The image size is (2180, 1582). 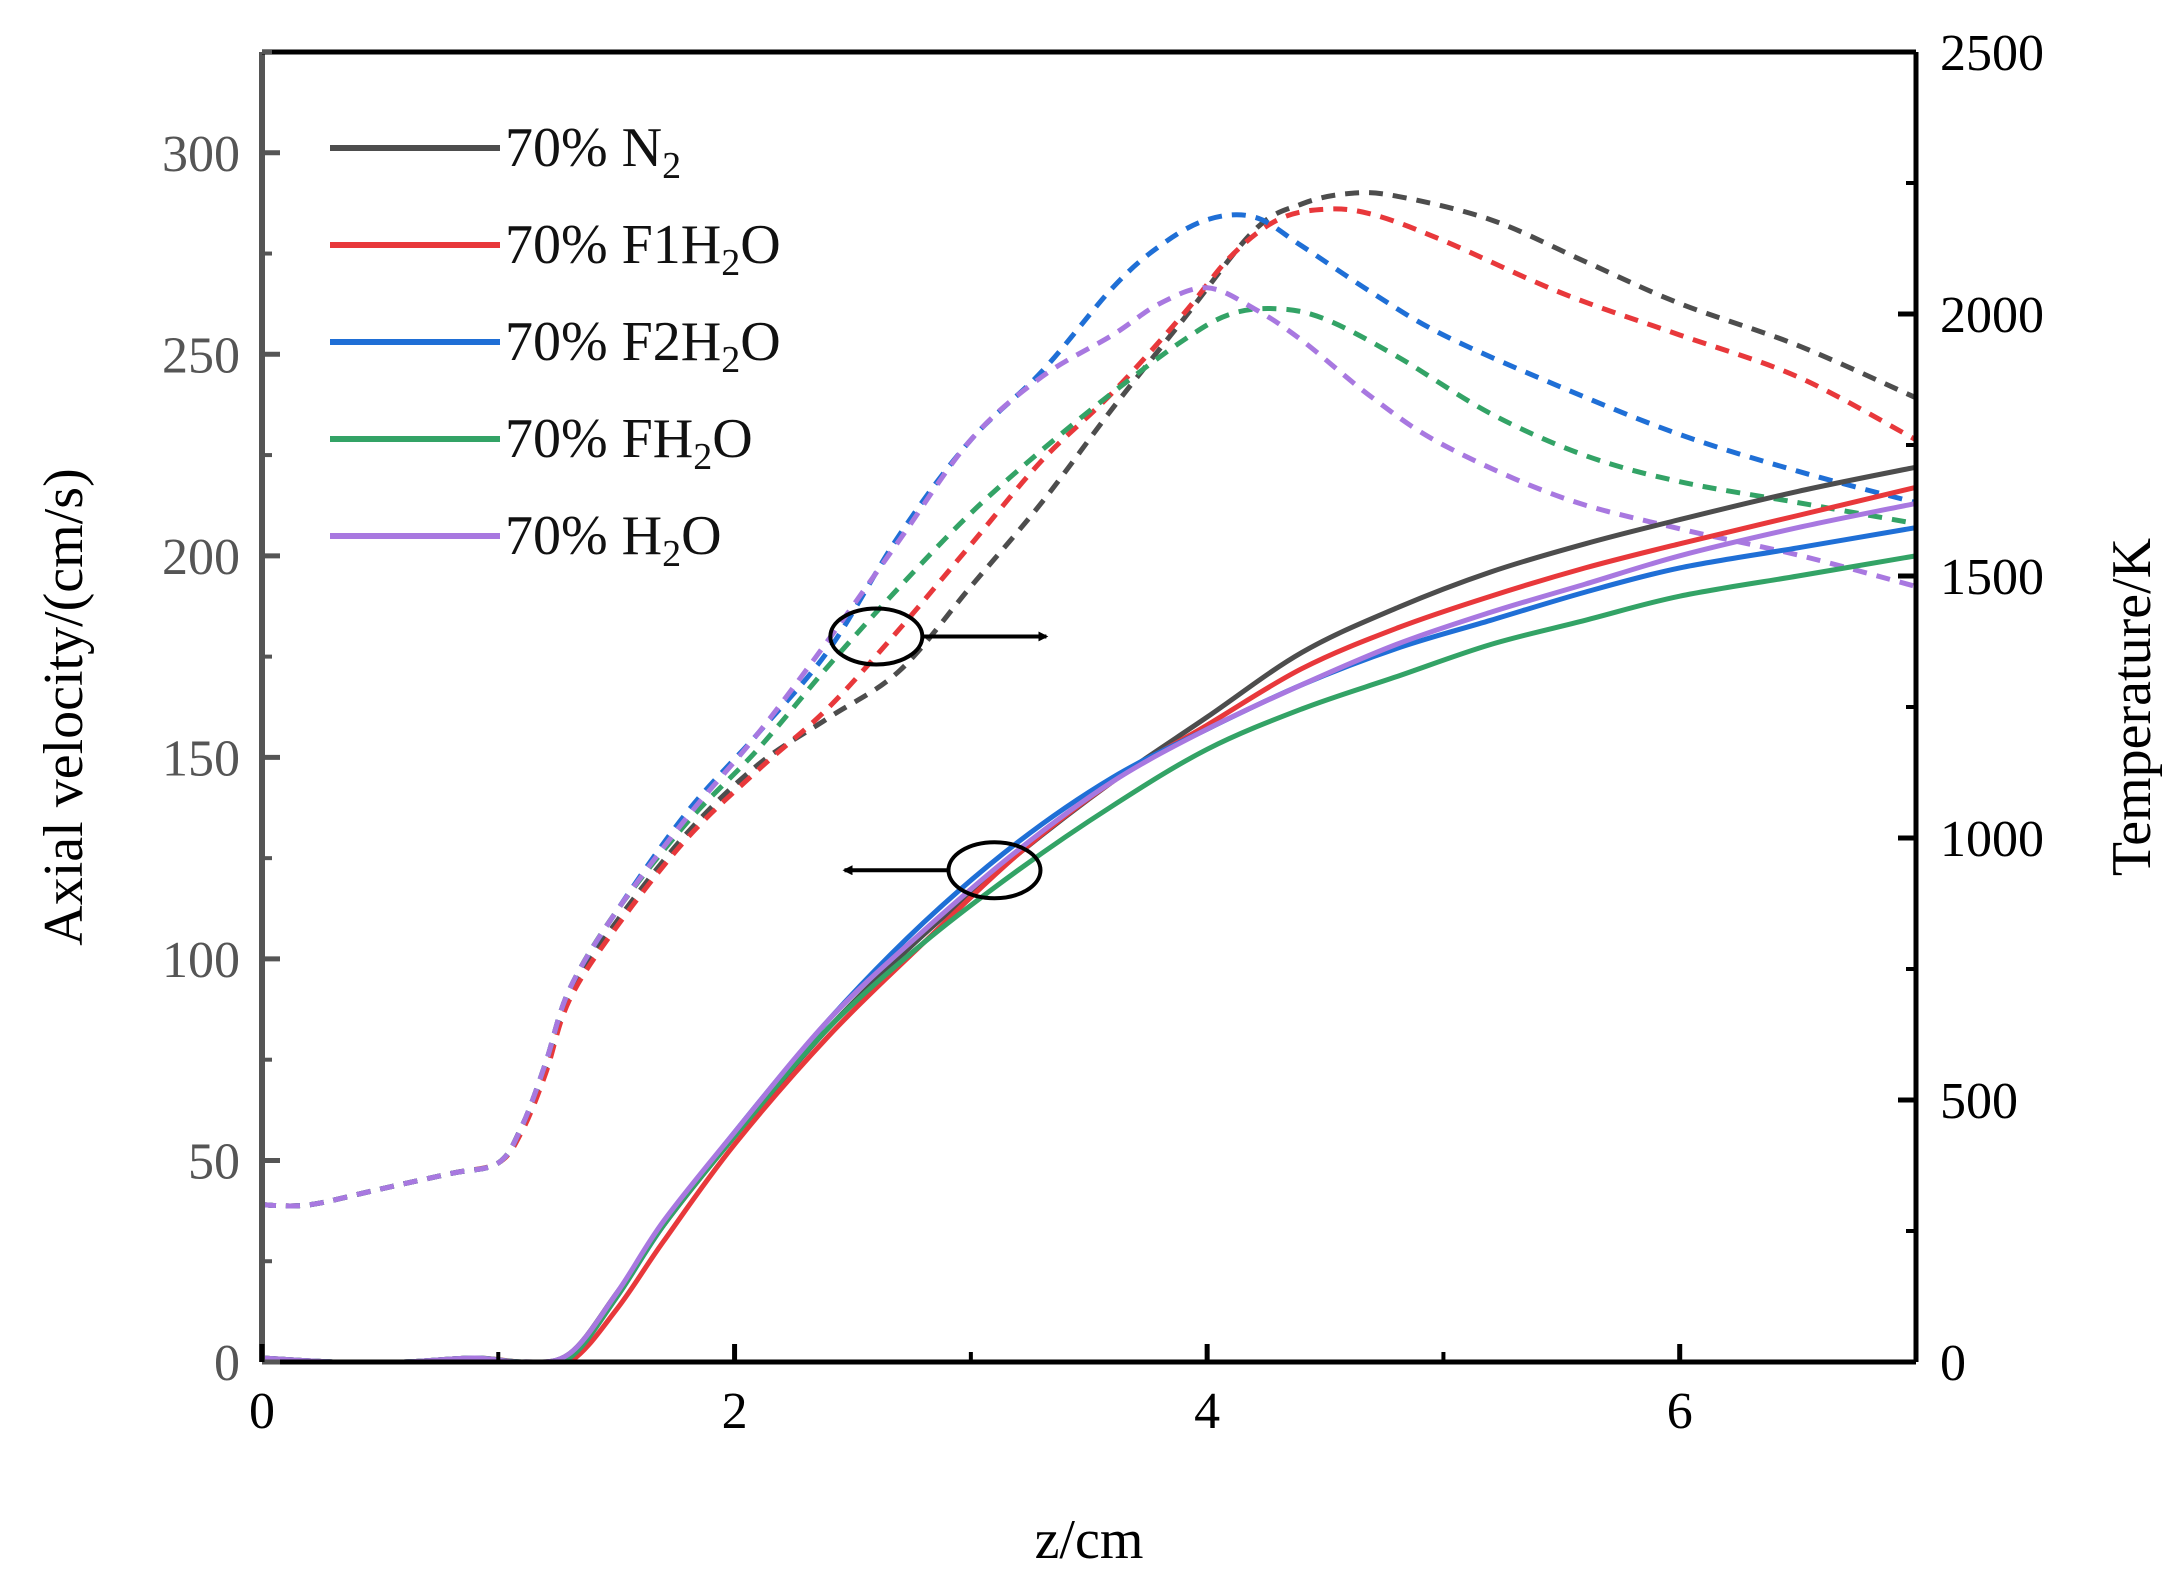 I want to click on y2-tick-label: 1500, so click(x=1992, y=577).